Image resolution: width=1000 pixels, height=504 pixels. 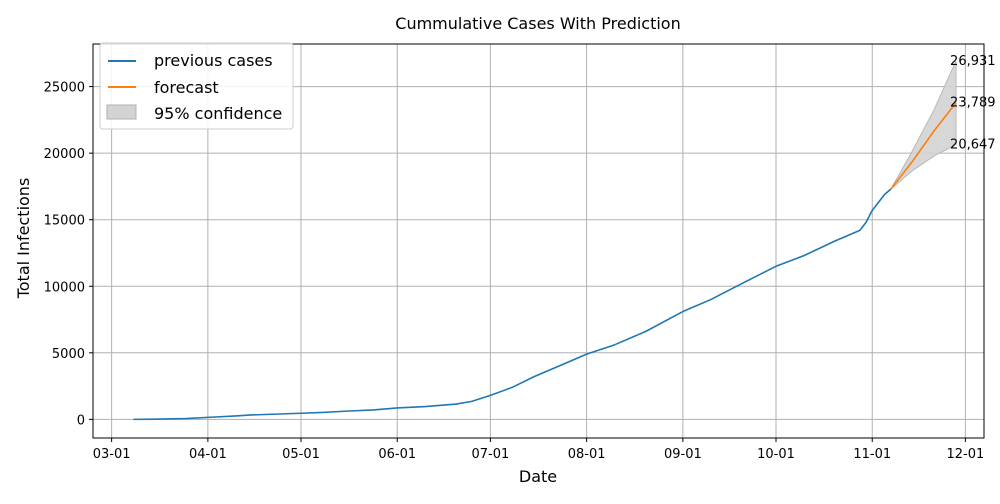 What do you see at coordinates (64, 287) in the screenshot?
I see `y-tick-label: 10000` at bounding box center [64, 287].